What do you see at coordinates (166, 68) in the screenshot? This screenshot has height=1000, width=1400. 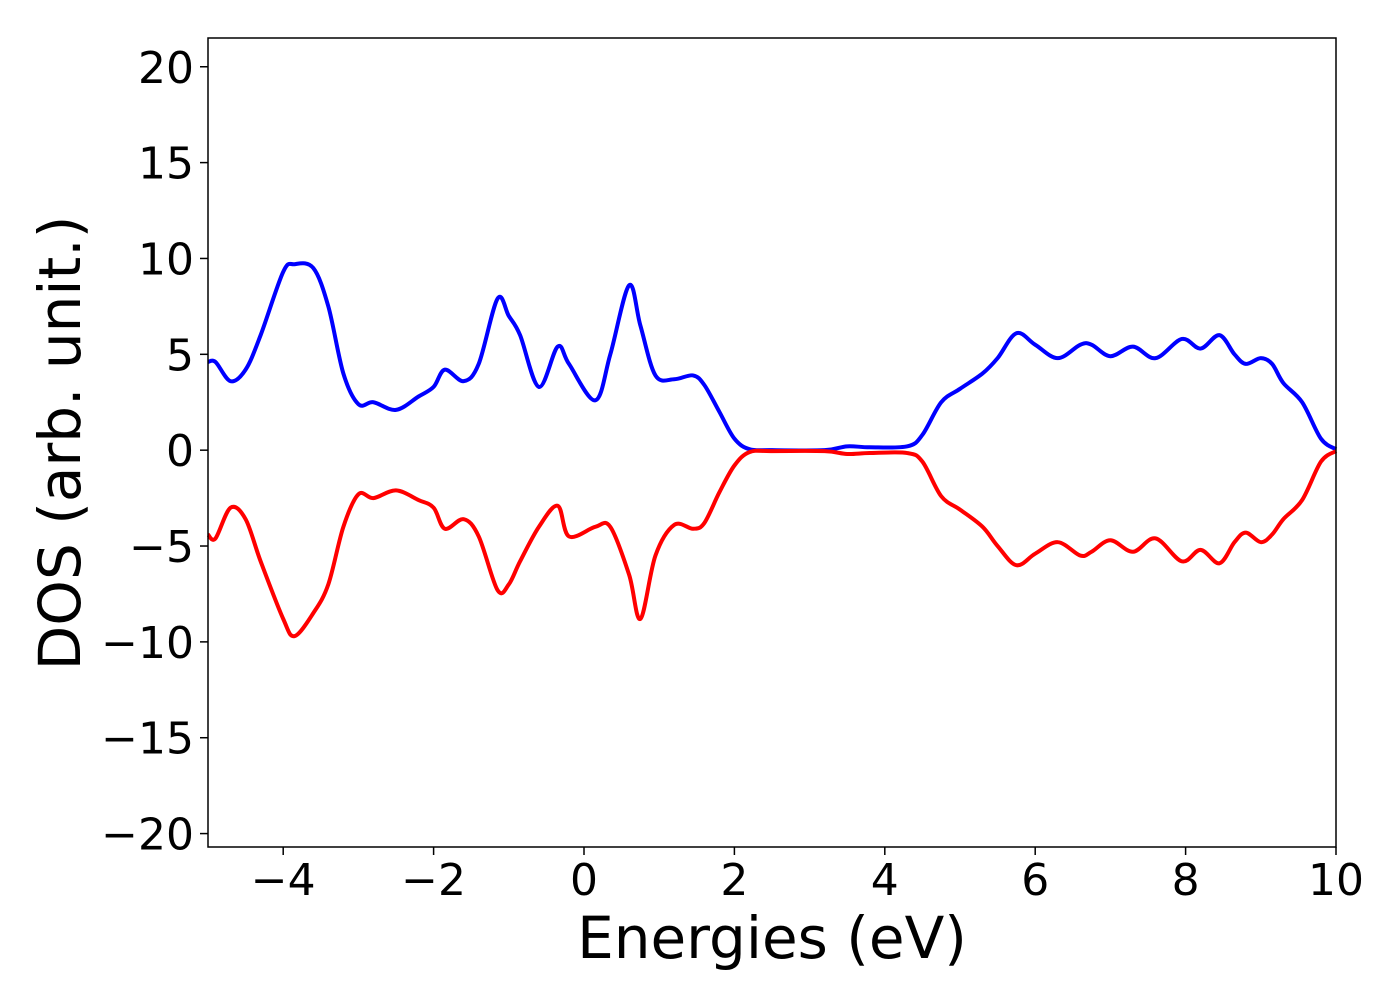 I see `y-tick-label: 20` at bounding box center [166, 68].